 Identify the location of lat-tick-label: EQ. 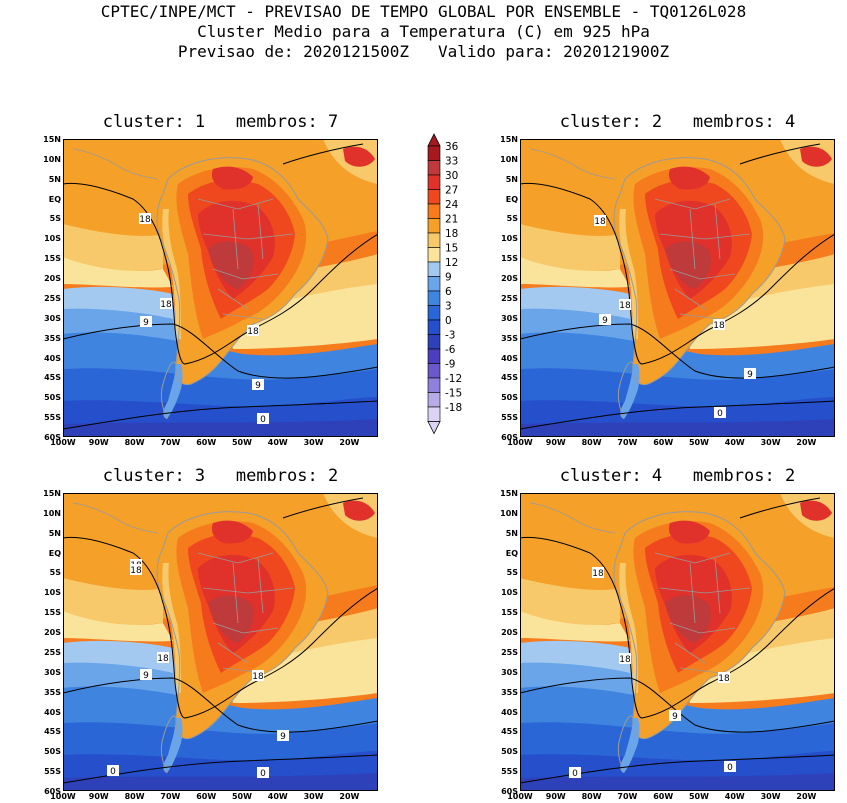
(511, 199).